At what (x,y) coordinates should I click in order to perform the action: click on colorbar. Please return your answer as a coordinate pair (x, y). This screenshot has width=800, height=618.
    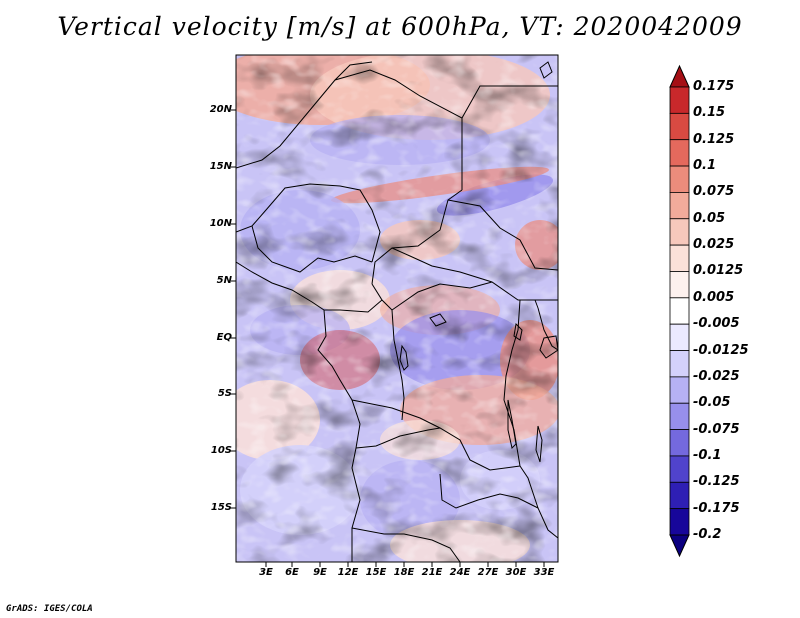
    Looking at the image, I should click on (679, 311).